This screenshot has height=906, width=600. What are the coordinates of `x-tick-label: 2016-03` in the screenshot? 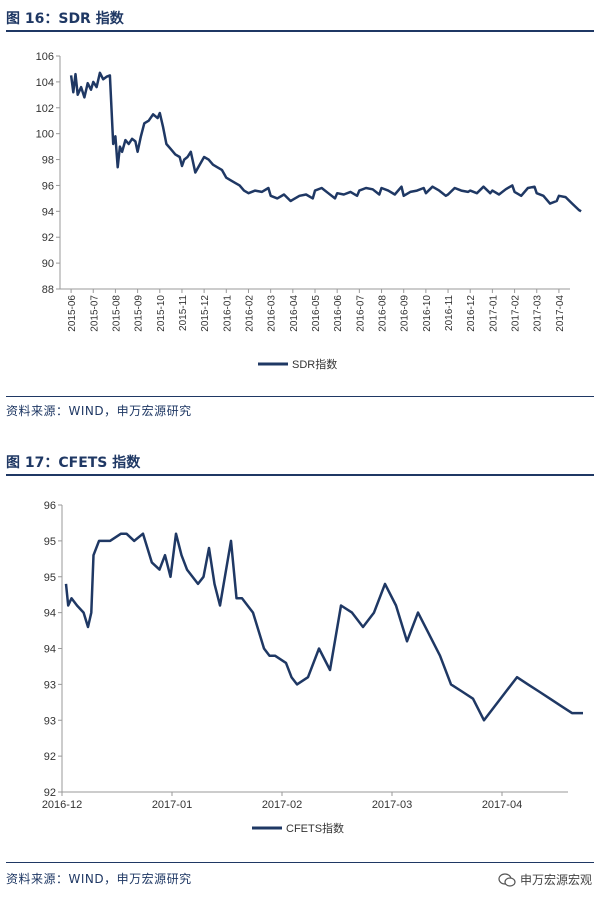 It's located at (272, 313).